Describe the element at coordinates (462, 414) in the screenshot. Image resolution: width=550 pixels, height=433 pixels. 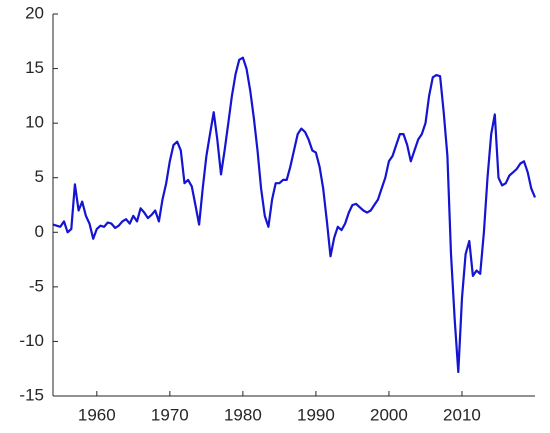
I see `x-tick-label: 2010` at that location.